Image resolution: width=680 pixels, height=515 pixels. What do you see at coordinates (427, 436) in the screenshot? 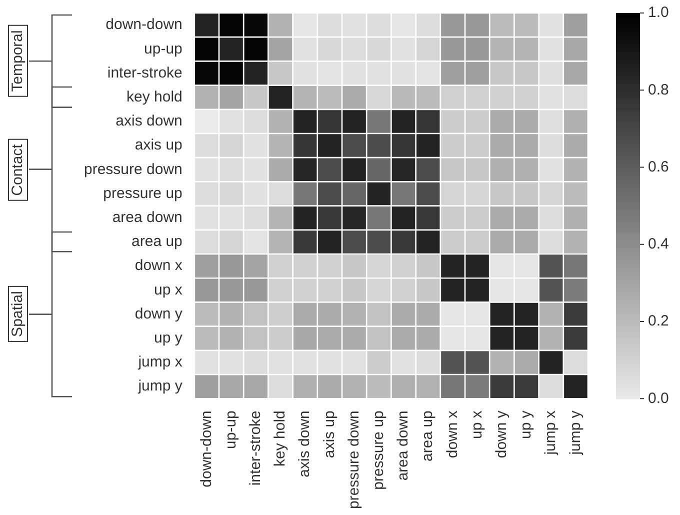
I see `x-tick-label: area up` at bounding box center [427, 436].